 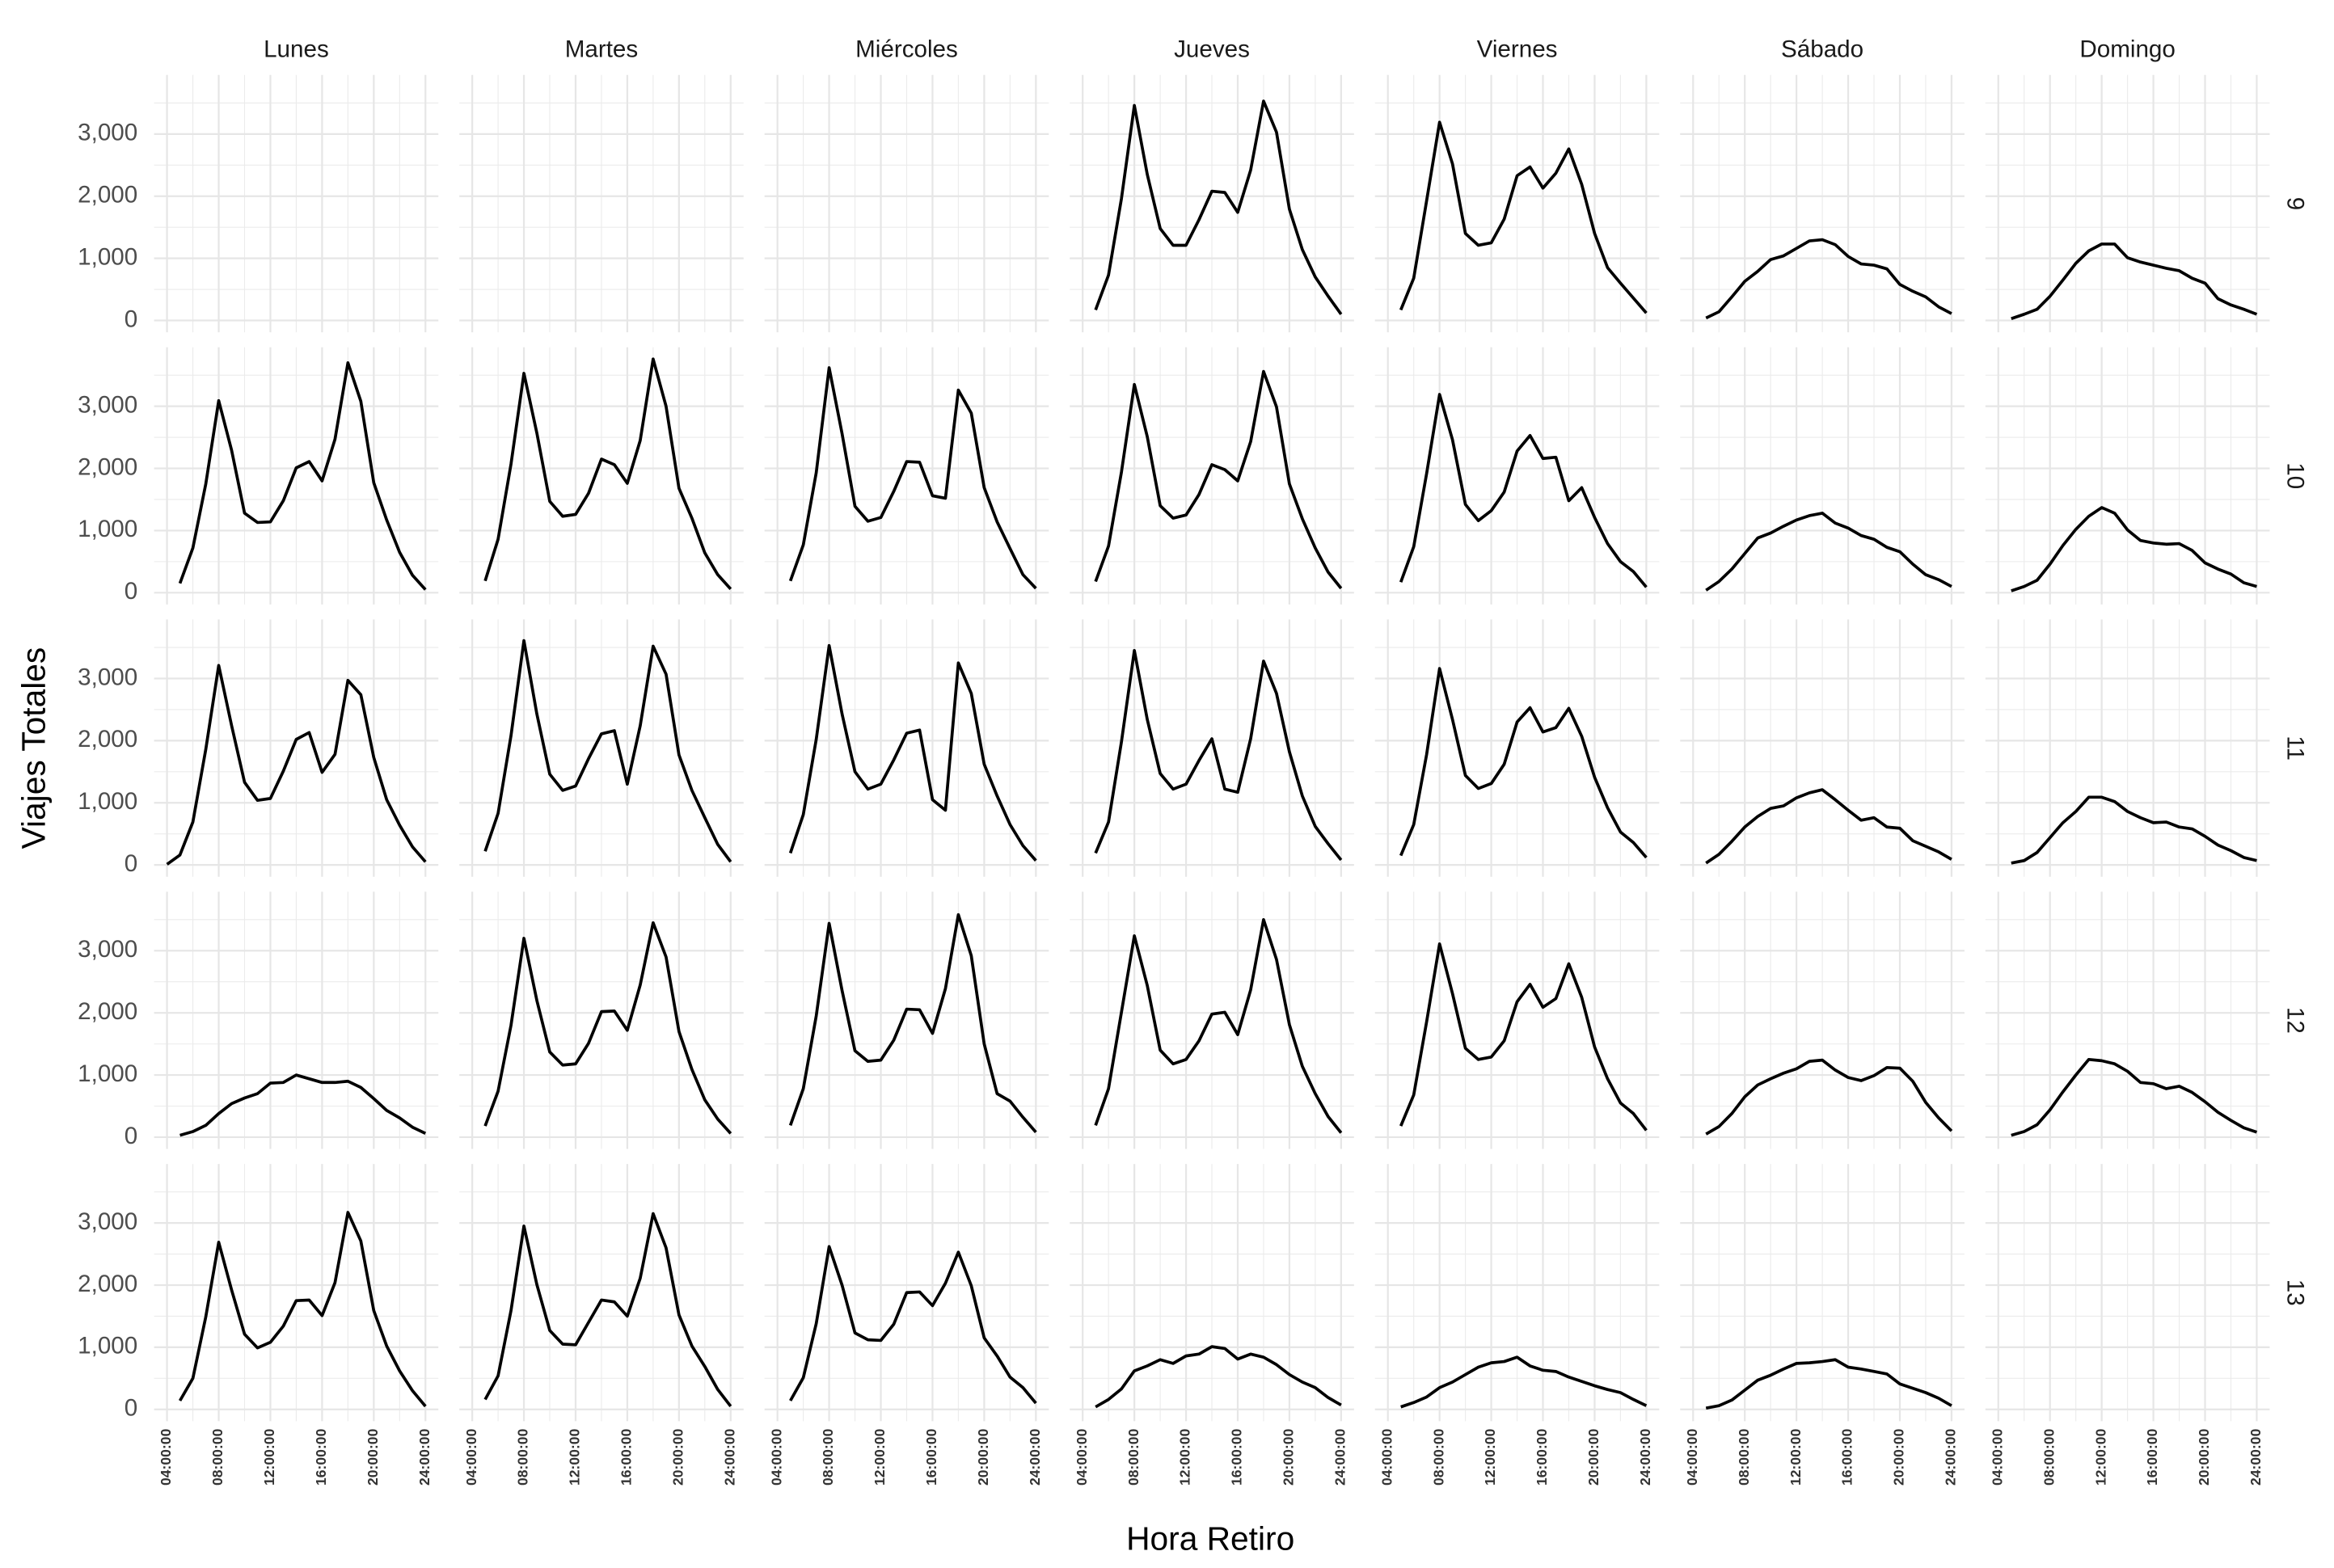 What do you see at coordinates (1822, 49) in the screenshot?
I see `column-strip-label: Sábado` at bounding box center [1822, 49].